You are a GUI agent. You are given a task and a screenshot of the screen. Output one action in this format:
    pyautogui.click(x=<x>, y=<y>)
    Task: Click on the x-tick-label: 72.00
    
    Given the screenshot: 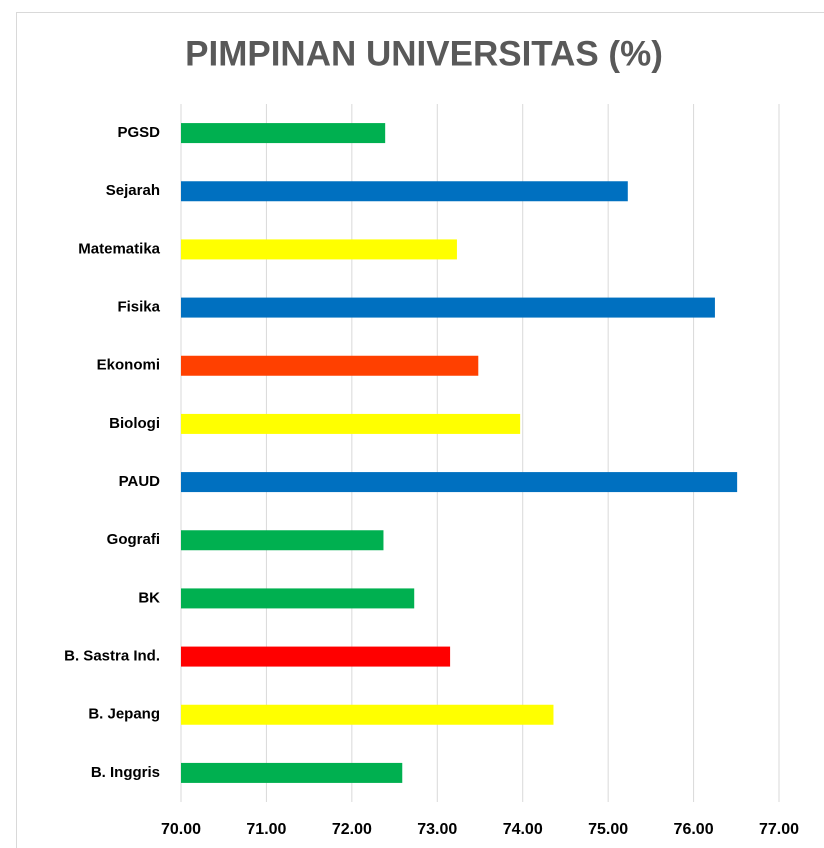 What is the action you would take?
    pyautogui.click(x=352, y=829)
    